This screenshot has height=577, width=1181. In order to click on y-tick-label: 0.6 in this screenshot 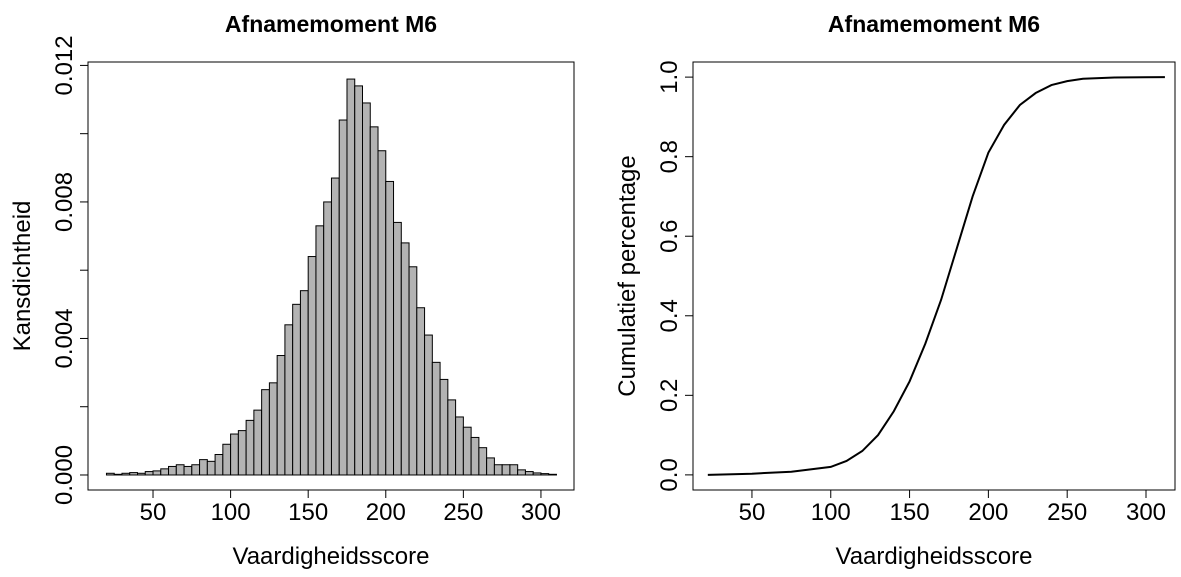, I will do `click(669, 236)`.